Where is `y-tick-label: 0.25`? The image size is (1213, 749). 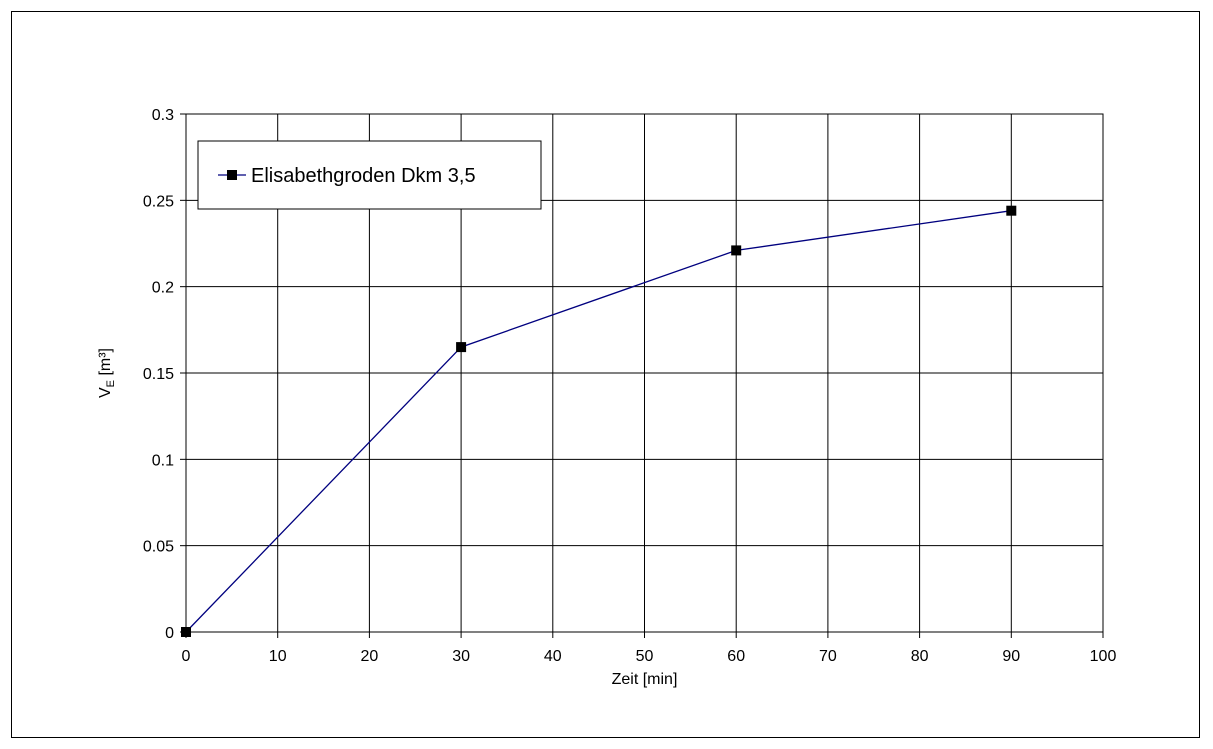
y-tick-label: 0.25 is located at coordinates (158, 201).